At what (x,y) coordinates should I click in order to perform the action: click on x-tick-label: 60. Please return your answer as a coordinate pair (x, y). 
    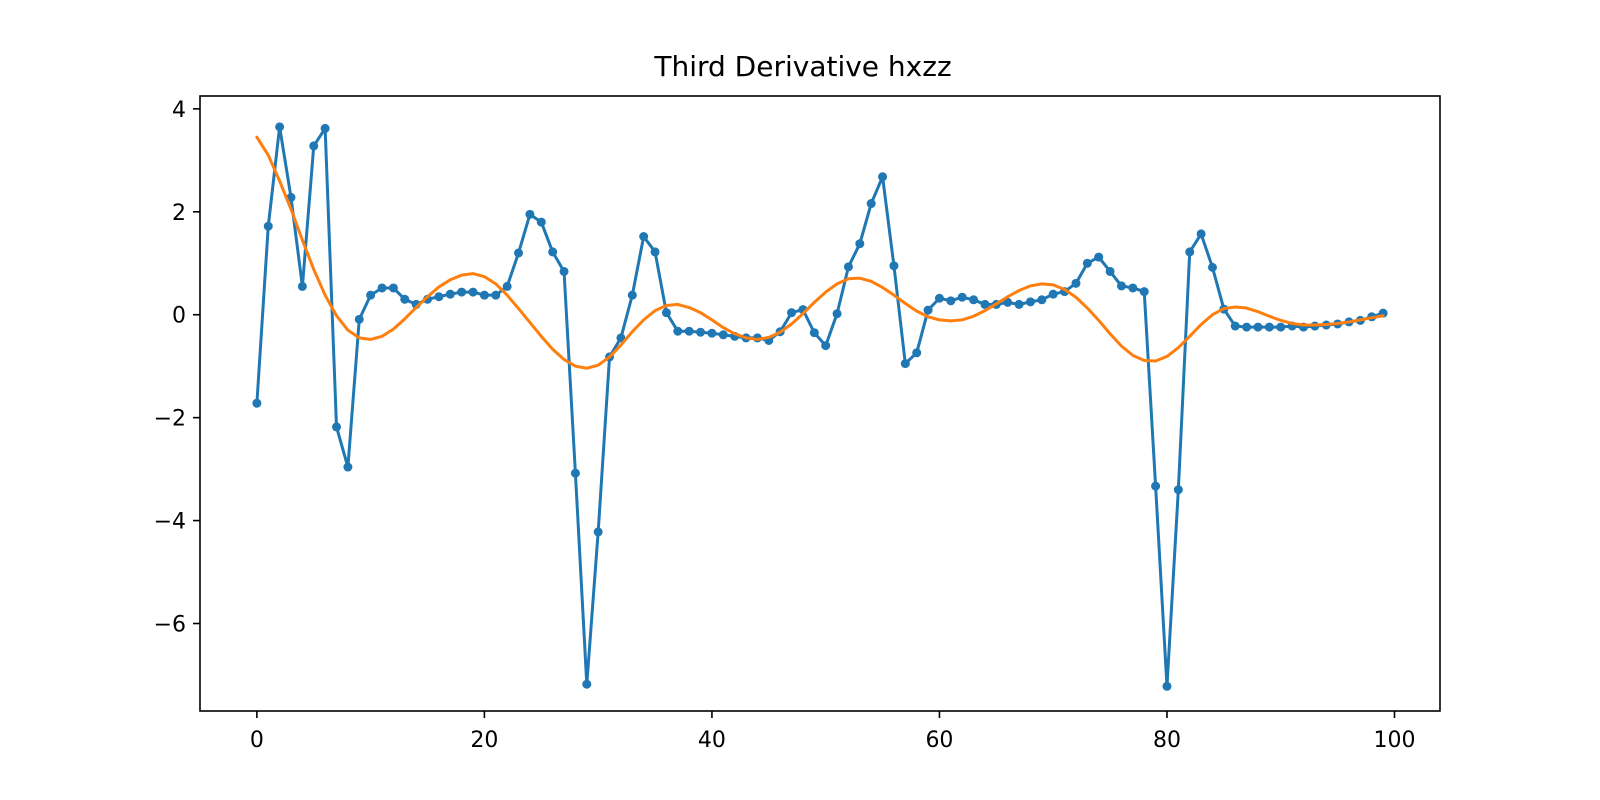
    Looking at the image, I should click on (939, 740).